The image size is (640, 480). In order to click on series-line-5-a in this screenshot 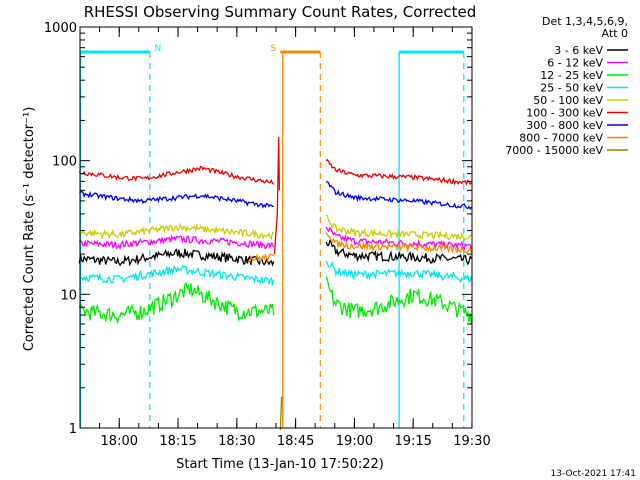, I will do `click(176, 175)`.